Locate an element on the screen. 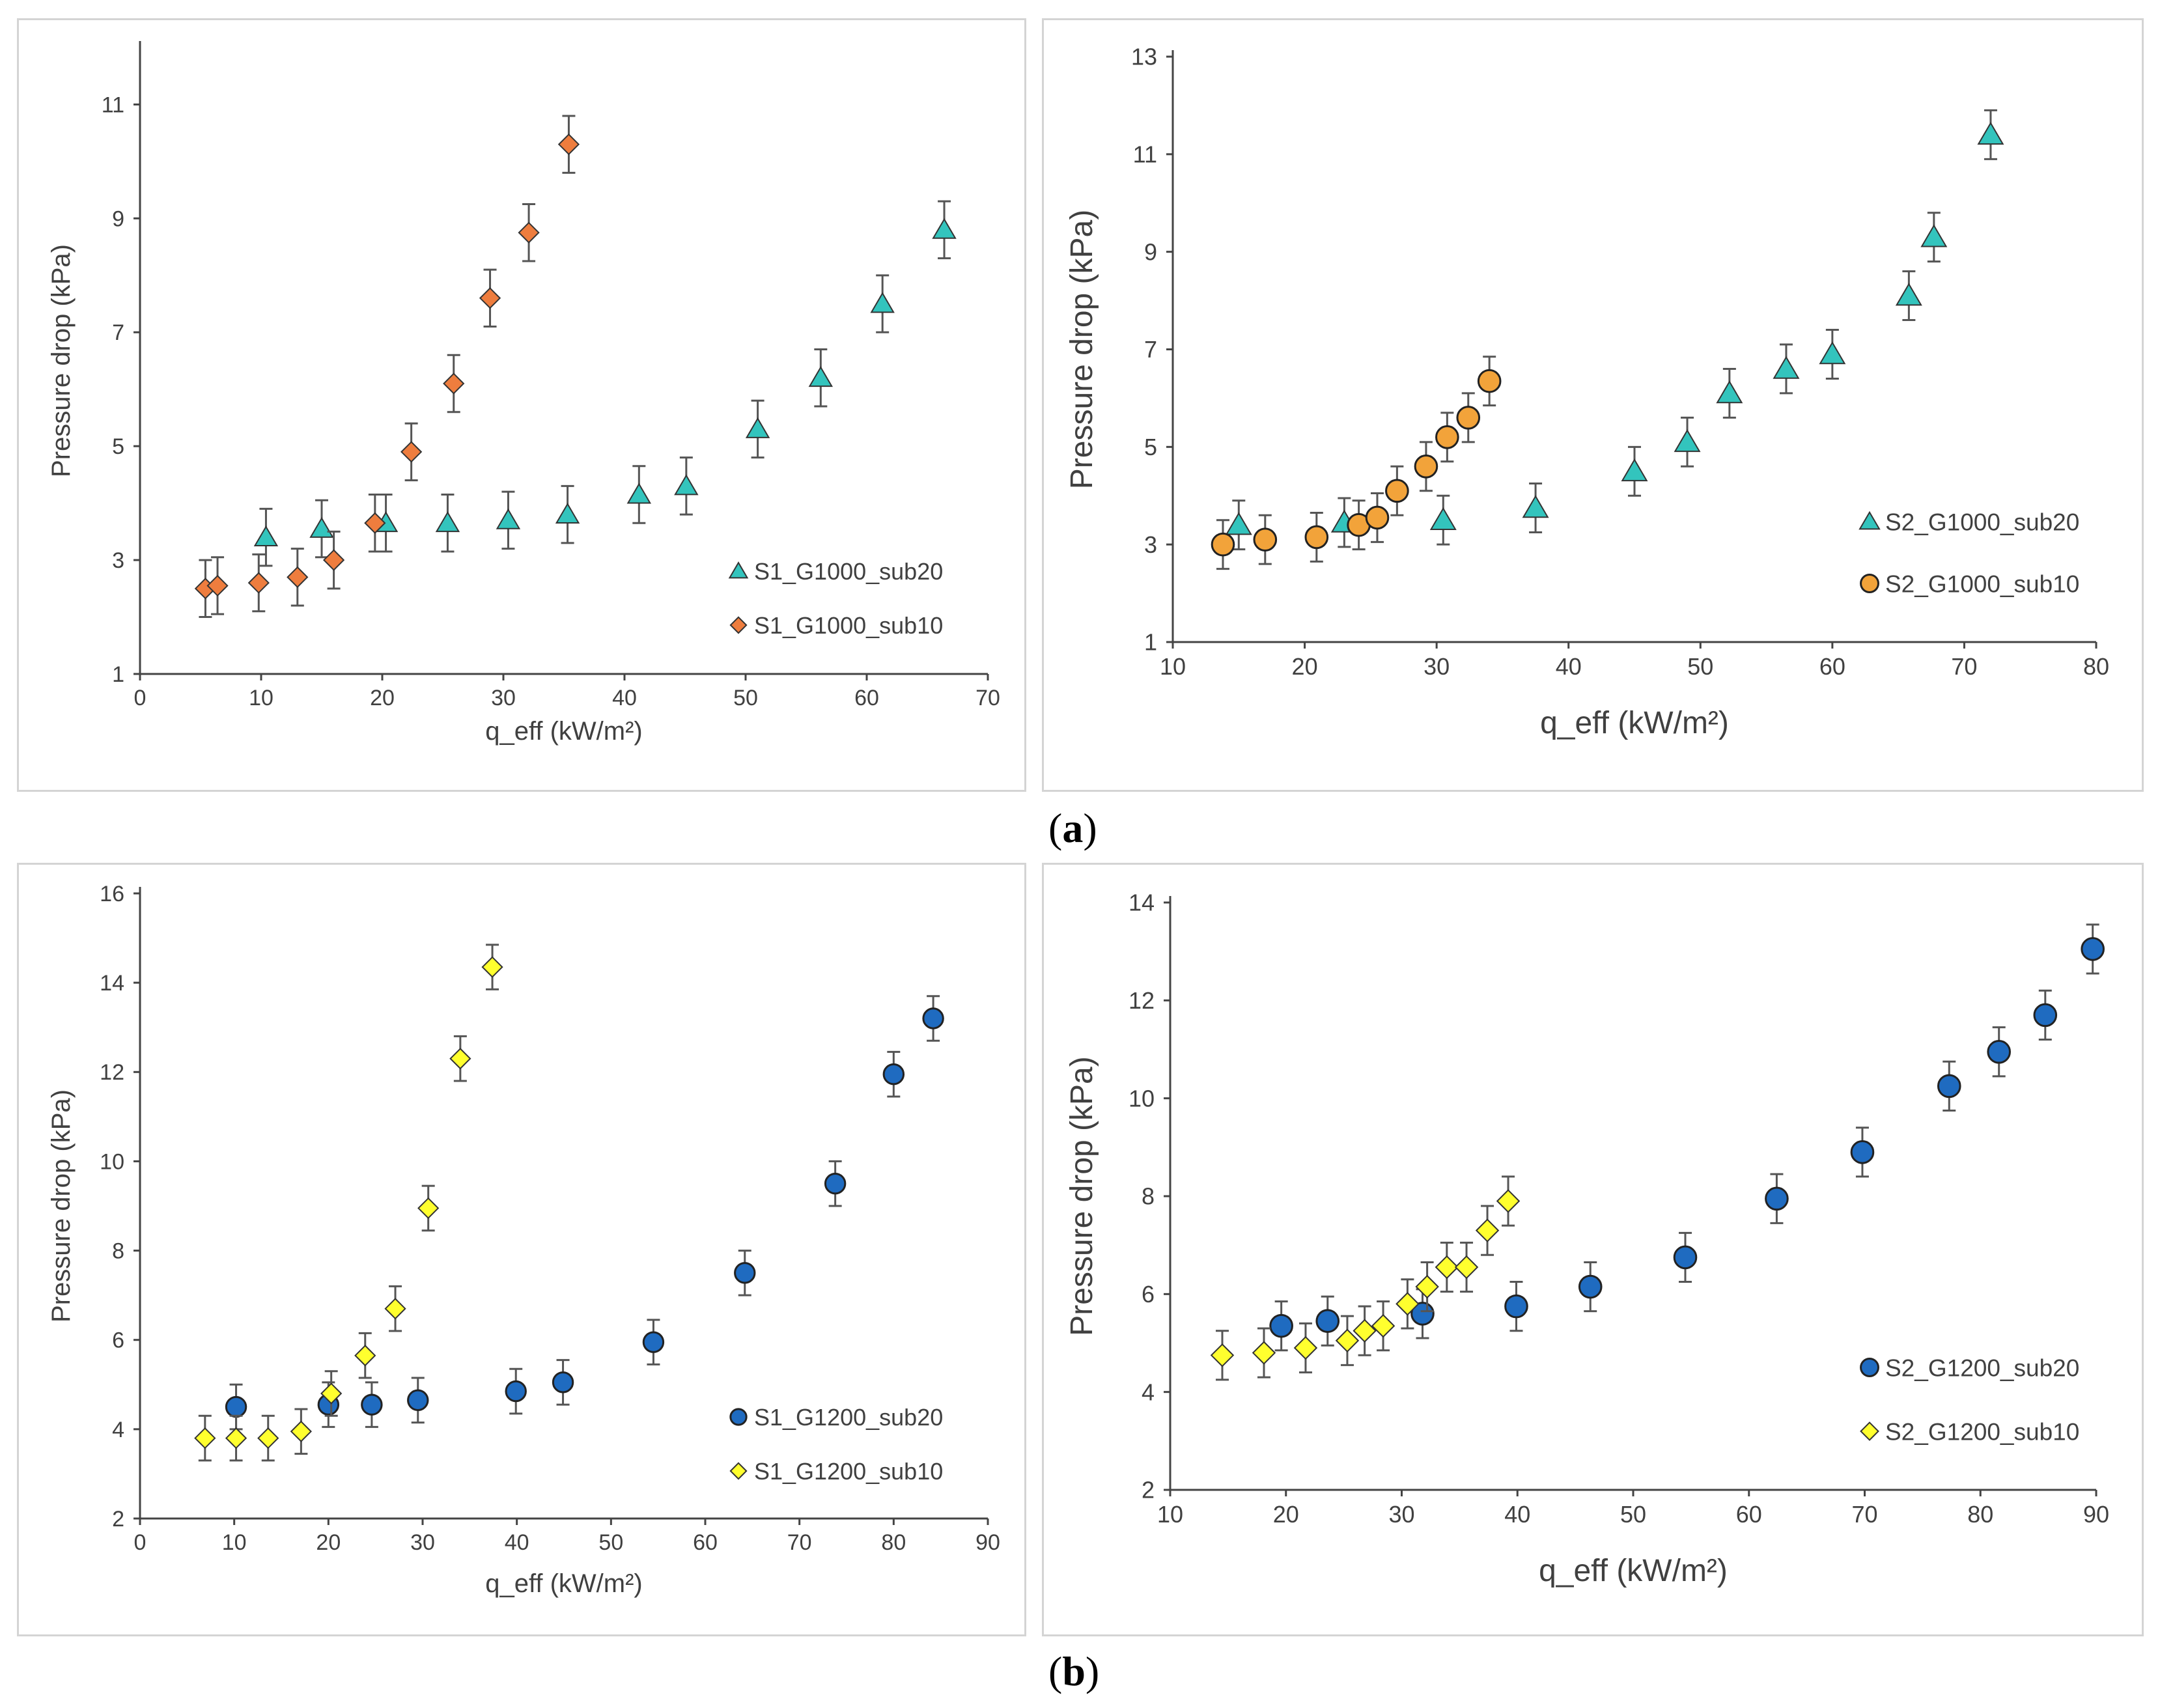 This screenshot has height=1708, width=2160. x-tick-label: 90 is located at coordinates (2096, 1515).